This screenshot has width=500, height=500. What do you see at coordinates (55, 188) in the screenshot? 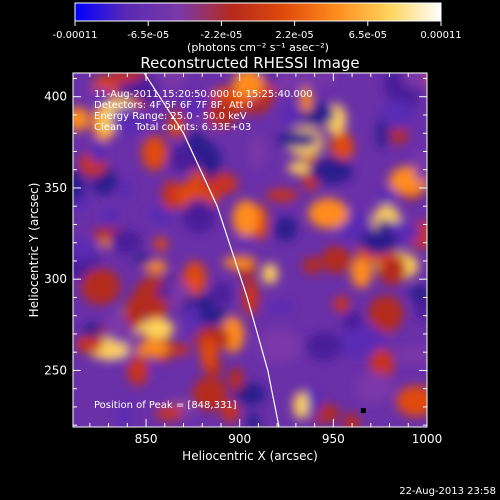
I see `y-tick-label: 350` at bounding box center [55, 188].